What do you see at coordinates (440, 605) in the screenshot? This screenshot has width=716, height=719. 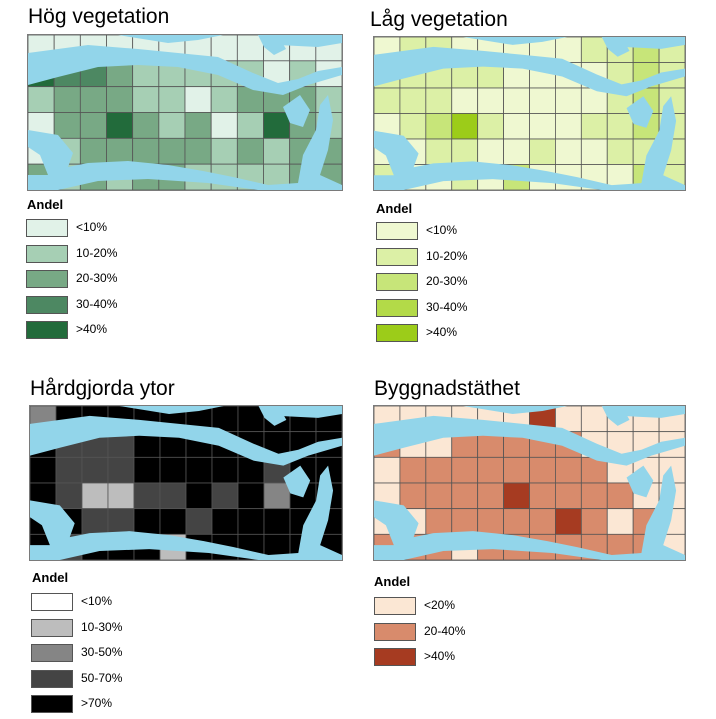 I see `legend-label: <20%` at bounding box center [440, 605].